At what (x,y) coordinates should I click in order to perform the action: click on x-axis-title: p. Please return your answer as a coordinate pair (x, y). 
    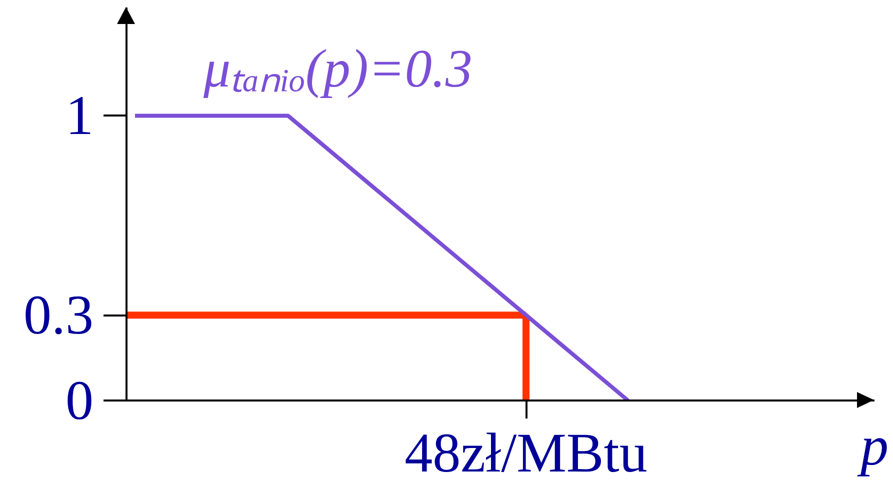
    Looking at the image, I should click on (872, 447).